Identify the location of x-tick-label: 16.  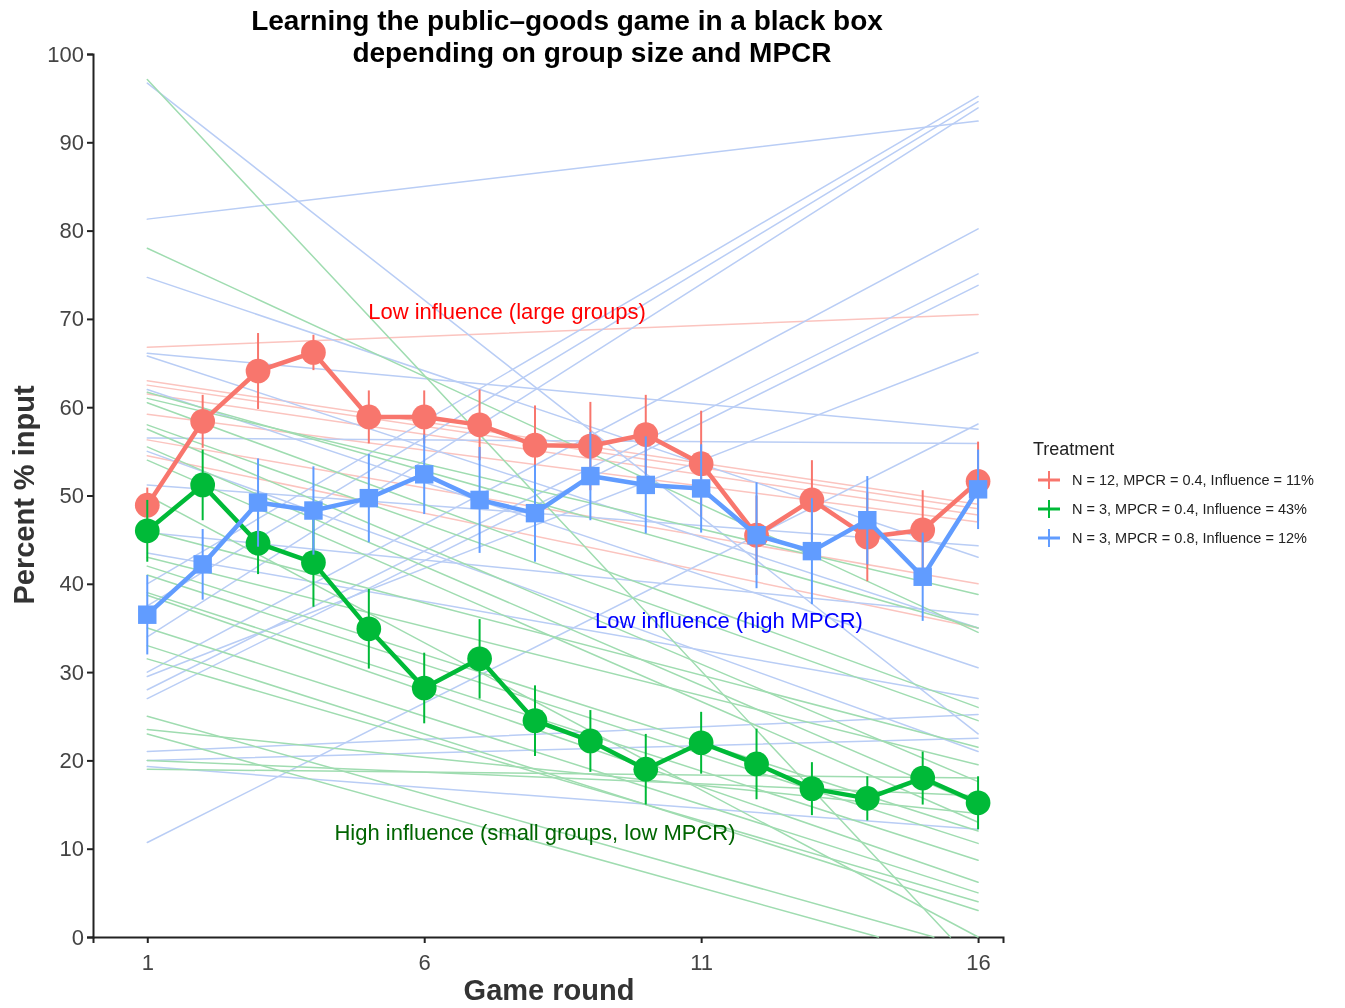
(978, 963).